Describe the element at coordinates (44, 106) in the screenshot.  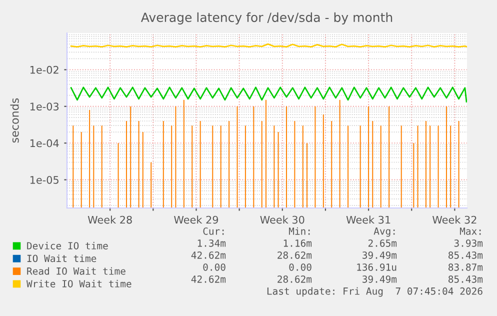
I see `y-tick-label: 1e-03` at that location.